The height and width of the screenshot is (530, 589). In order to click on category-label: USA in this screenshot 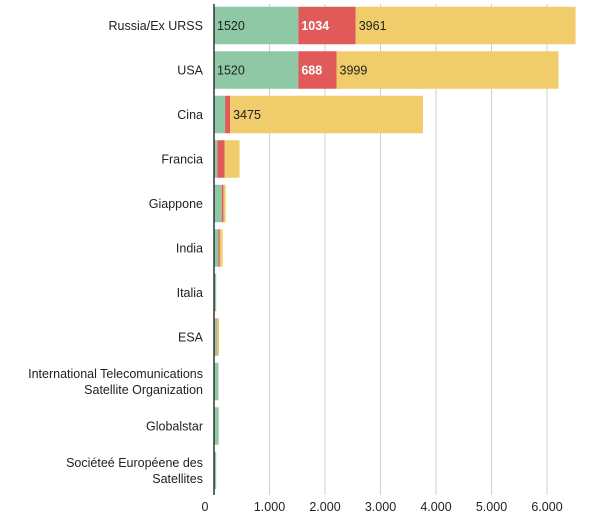, I will do `click(190, 71)`.